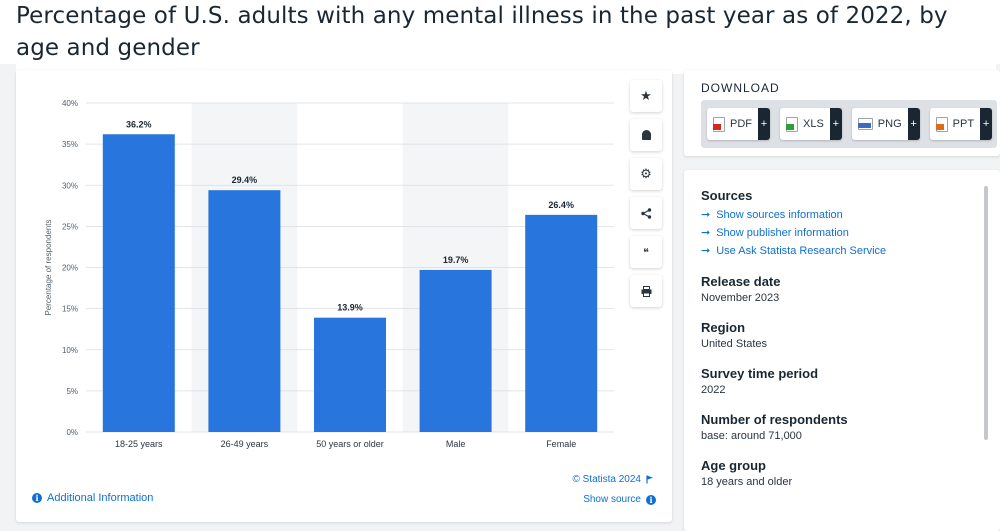 Image resolution: width=1000 pixels, height=531 pixels. What do you see at coordinates (612, 499) in the screenshot?
I see `show-source-label: Show source` at bounding box center [612, 499].